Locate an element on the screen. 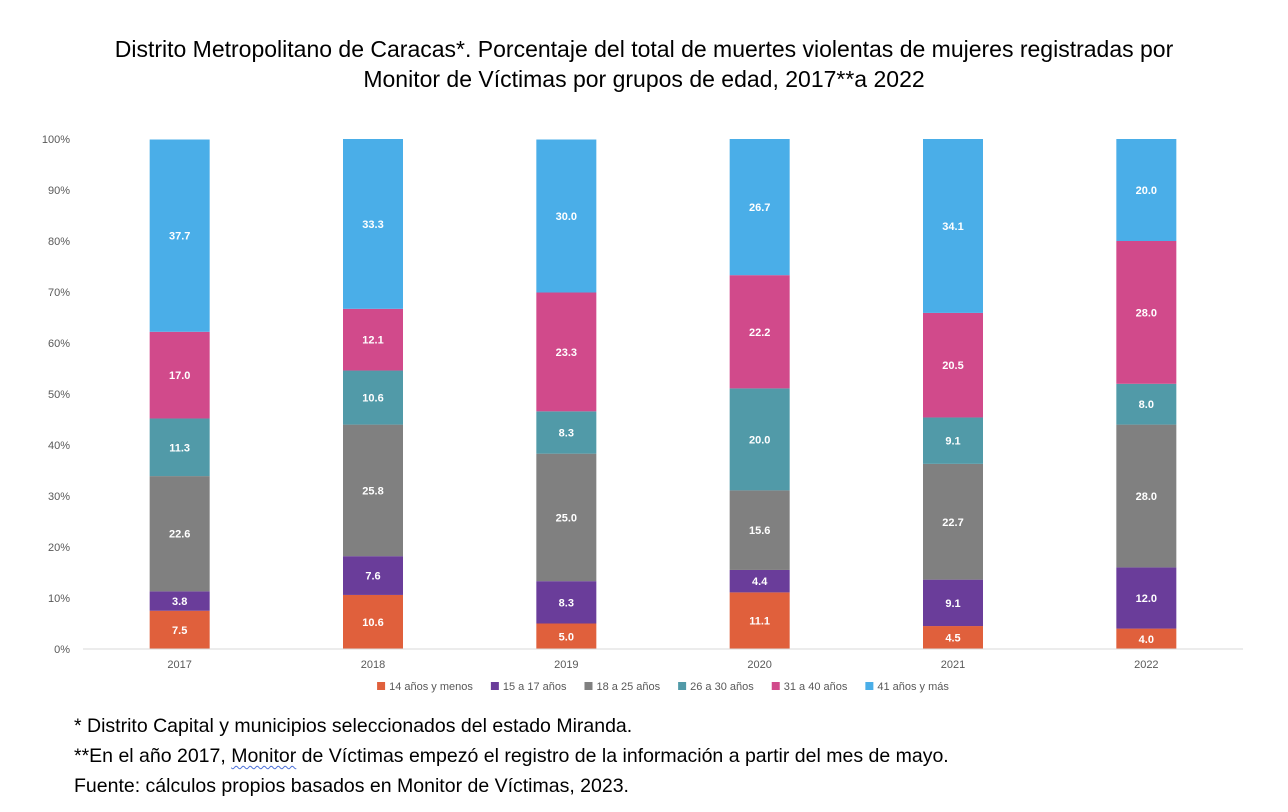 This screenshot has width=1288, height=812. data-label: 30.0 is located at coordinates (566, 217).